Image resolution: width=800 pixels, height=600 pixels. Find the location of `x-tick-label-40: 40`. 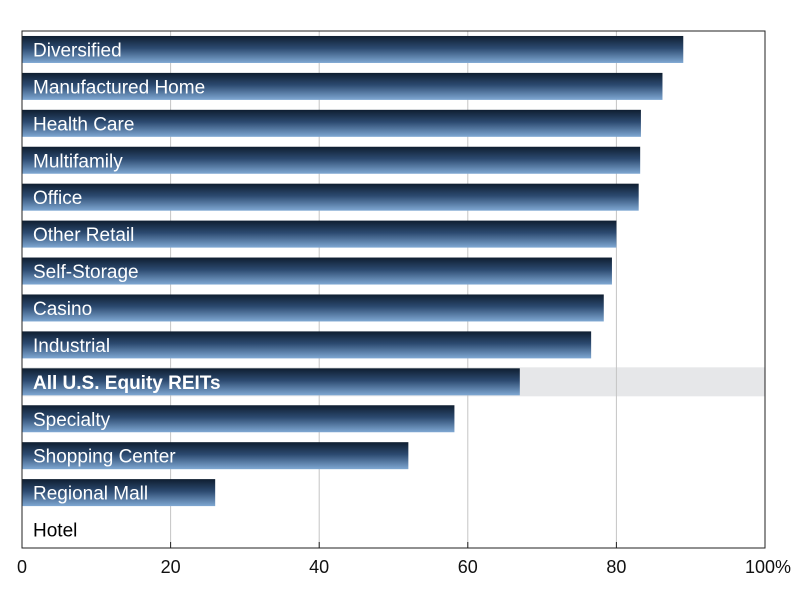

x-tick-label-40: 40 is located at coordinates (319, 567).